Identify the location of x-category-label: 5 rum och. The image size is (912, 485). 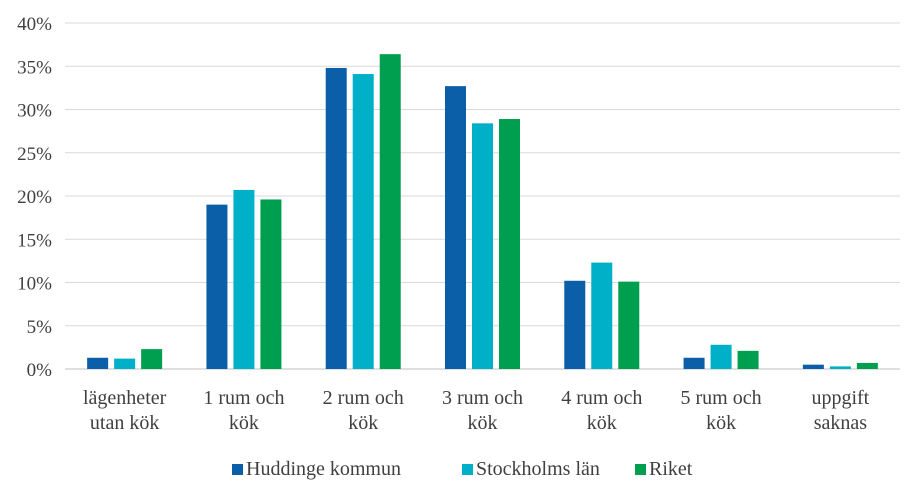
(721, 398).